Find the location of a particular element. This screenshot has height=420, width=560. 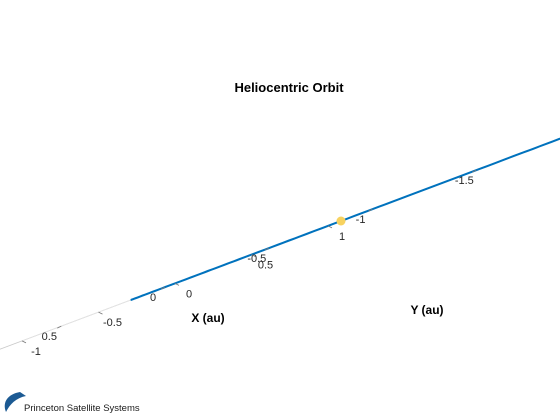

logo-swoosh-icon is located at coordinates (15, 402).